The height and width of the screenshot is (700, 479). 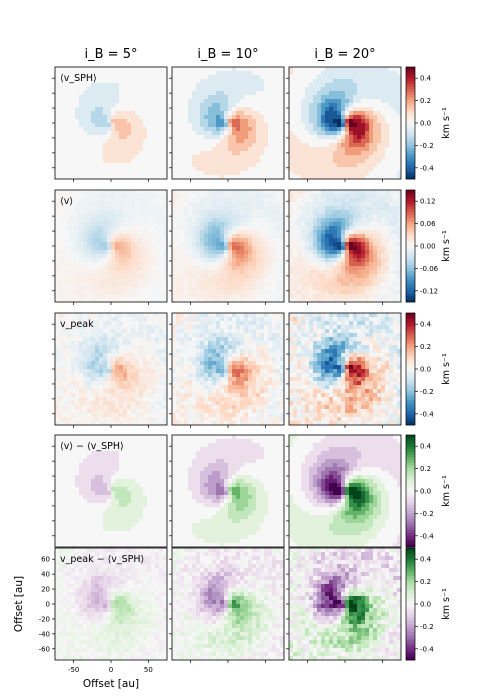 I want to click on colorbar-tick-label: 0.2, so click(x=425, y=101).